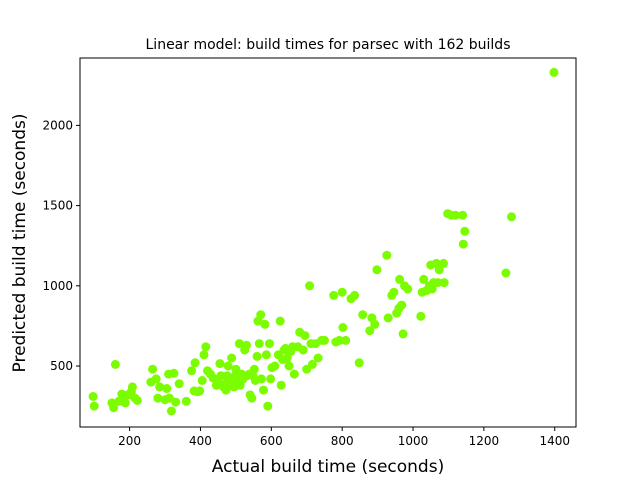 The width and height of the screenshot is (640, 480). I want to click on y-tick-label: 500, so click(61, 366).